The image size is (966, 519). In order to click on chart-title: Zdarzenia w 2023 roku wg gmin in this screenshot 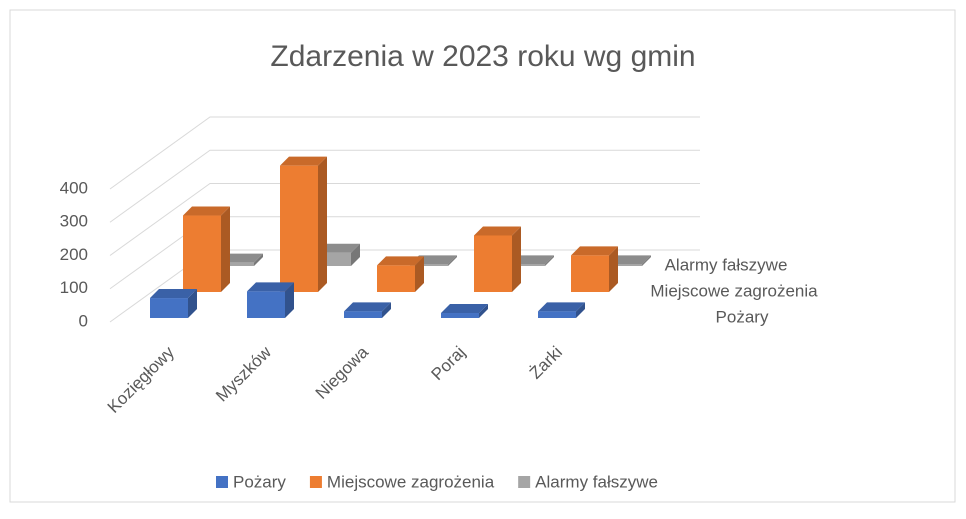, I will do `click(482, 56)`.